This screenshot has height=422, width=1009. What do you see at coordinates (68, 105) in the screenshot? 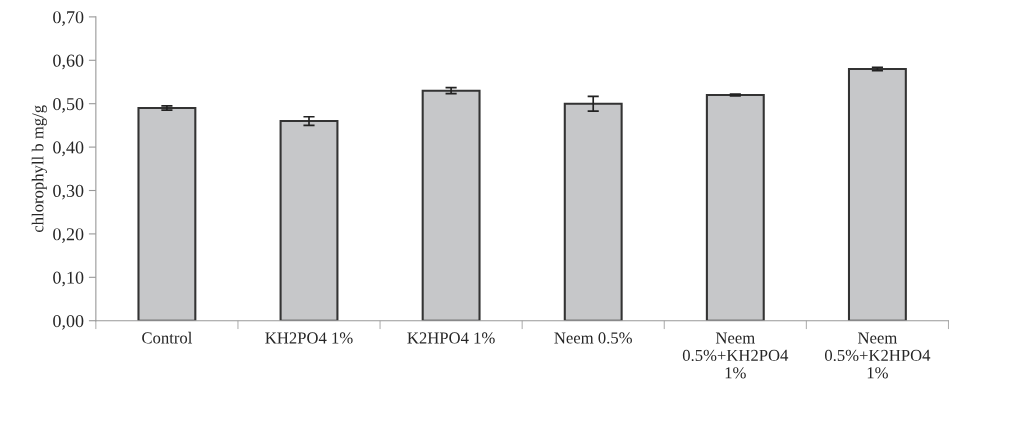
I see `y-tick-label: 0,50` at bounding box center [68, 105].